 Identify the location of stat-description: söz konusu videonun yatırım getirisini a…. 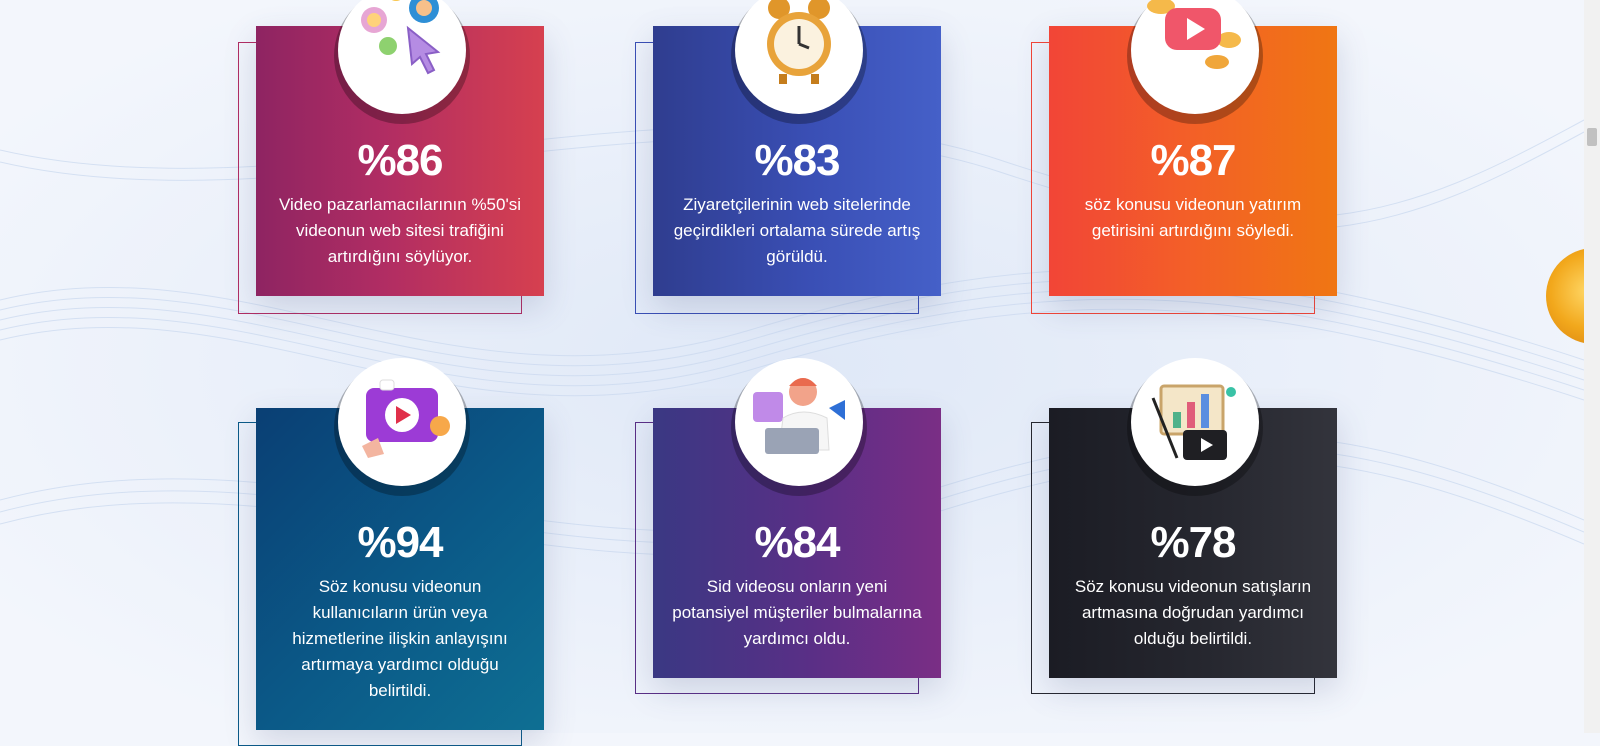
(1193, 217).